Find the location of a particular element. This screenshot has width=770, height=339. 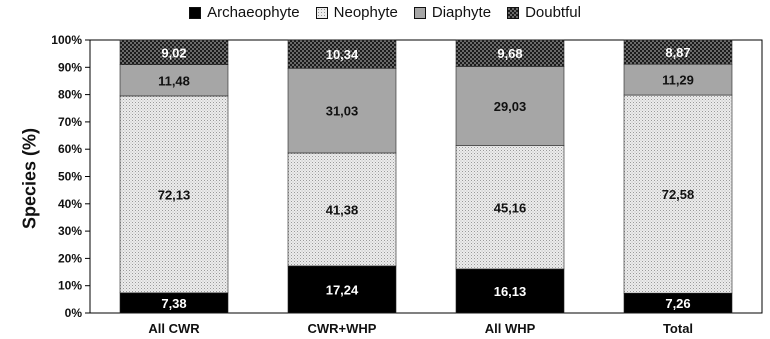

data-label: 9,02 is located at coordinates (173, 52).